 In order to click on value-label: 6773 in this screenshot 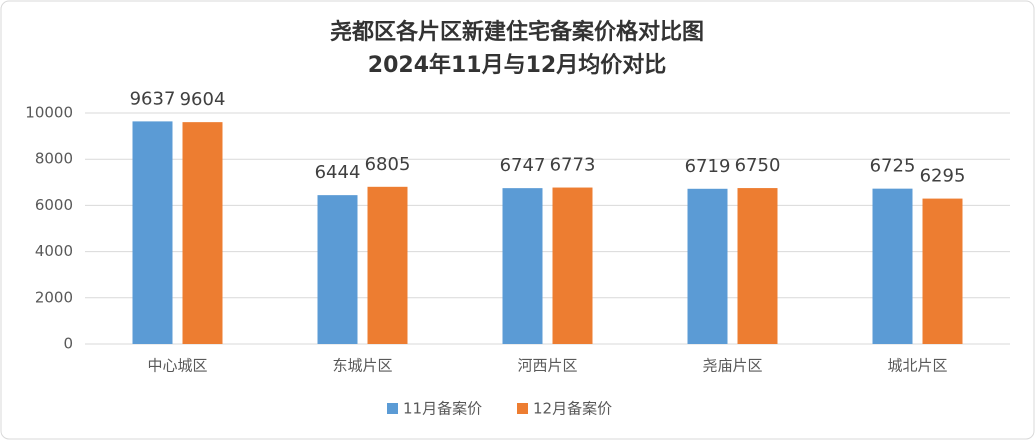, I will do `click(573, 165)`.